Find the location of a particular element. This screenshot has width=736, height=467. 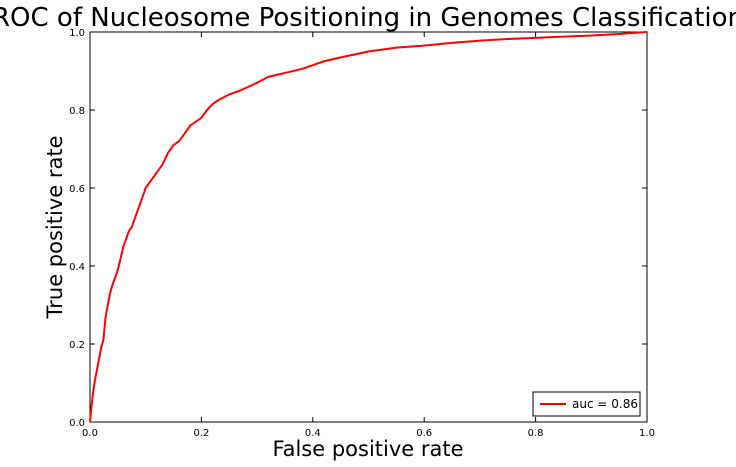

legend: auc = 0.86 is located at coordinates (586, 404).